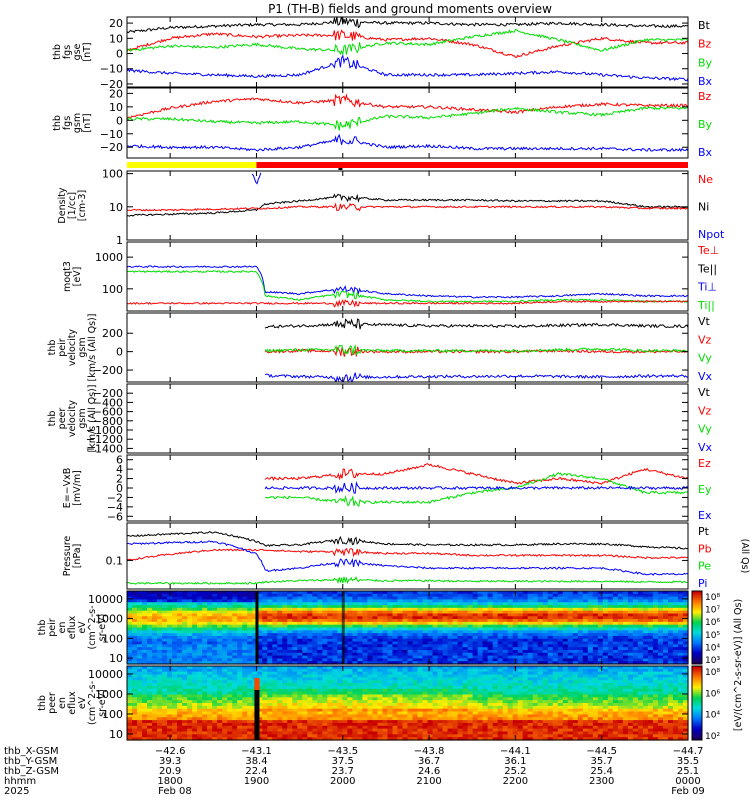 This screenshot has height=800, width=750. Describe the element at coordinates (112, 333) in the screenshot. I see `peir-velocity-panel-ytick-label: 200` at that location.